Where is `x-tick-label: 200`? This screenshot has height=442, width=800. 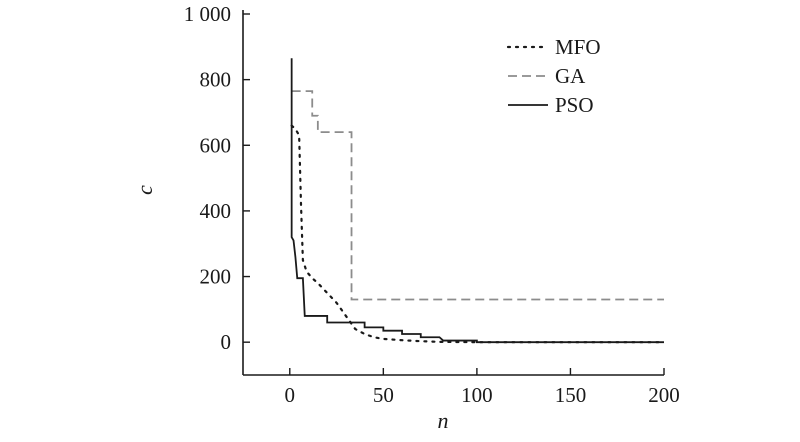 x-tick-label: 200 is located at coordinates (664, 395).